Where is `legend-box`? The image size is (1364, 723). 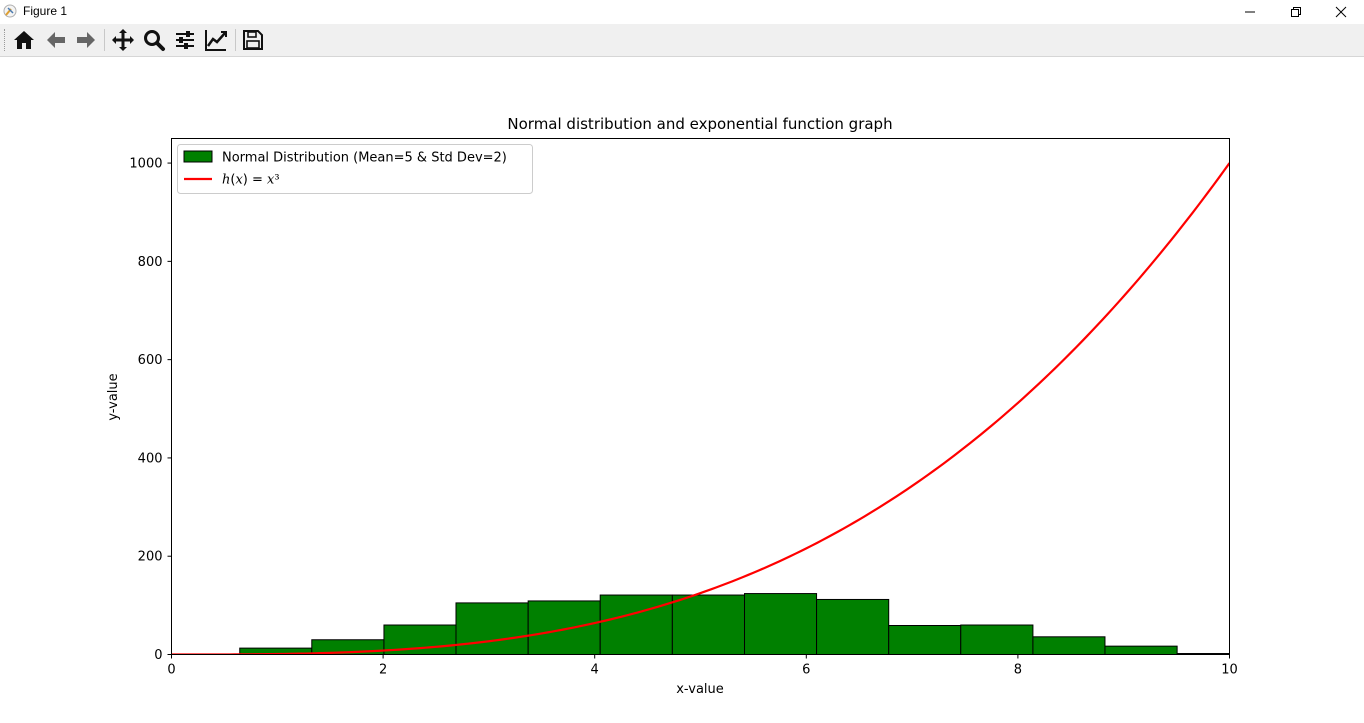 legend-box is located at coordinates (355, 169).